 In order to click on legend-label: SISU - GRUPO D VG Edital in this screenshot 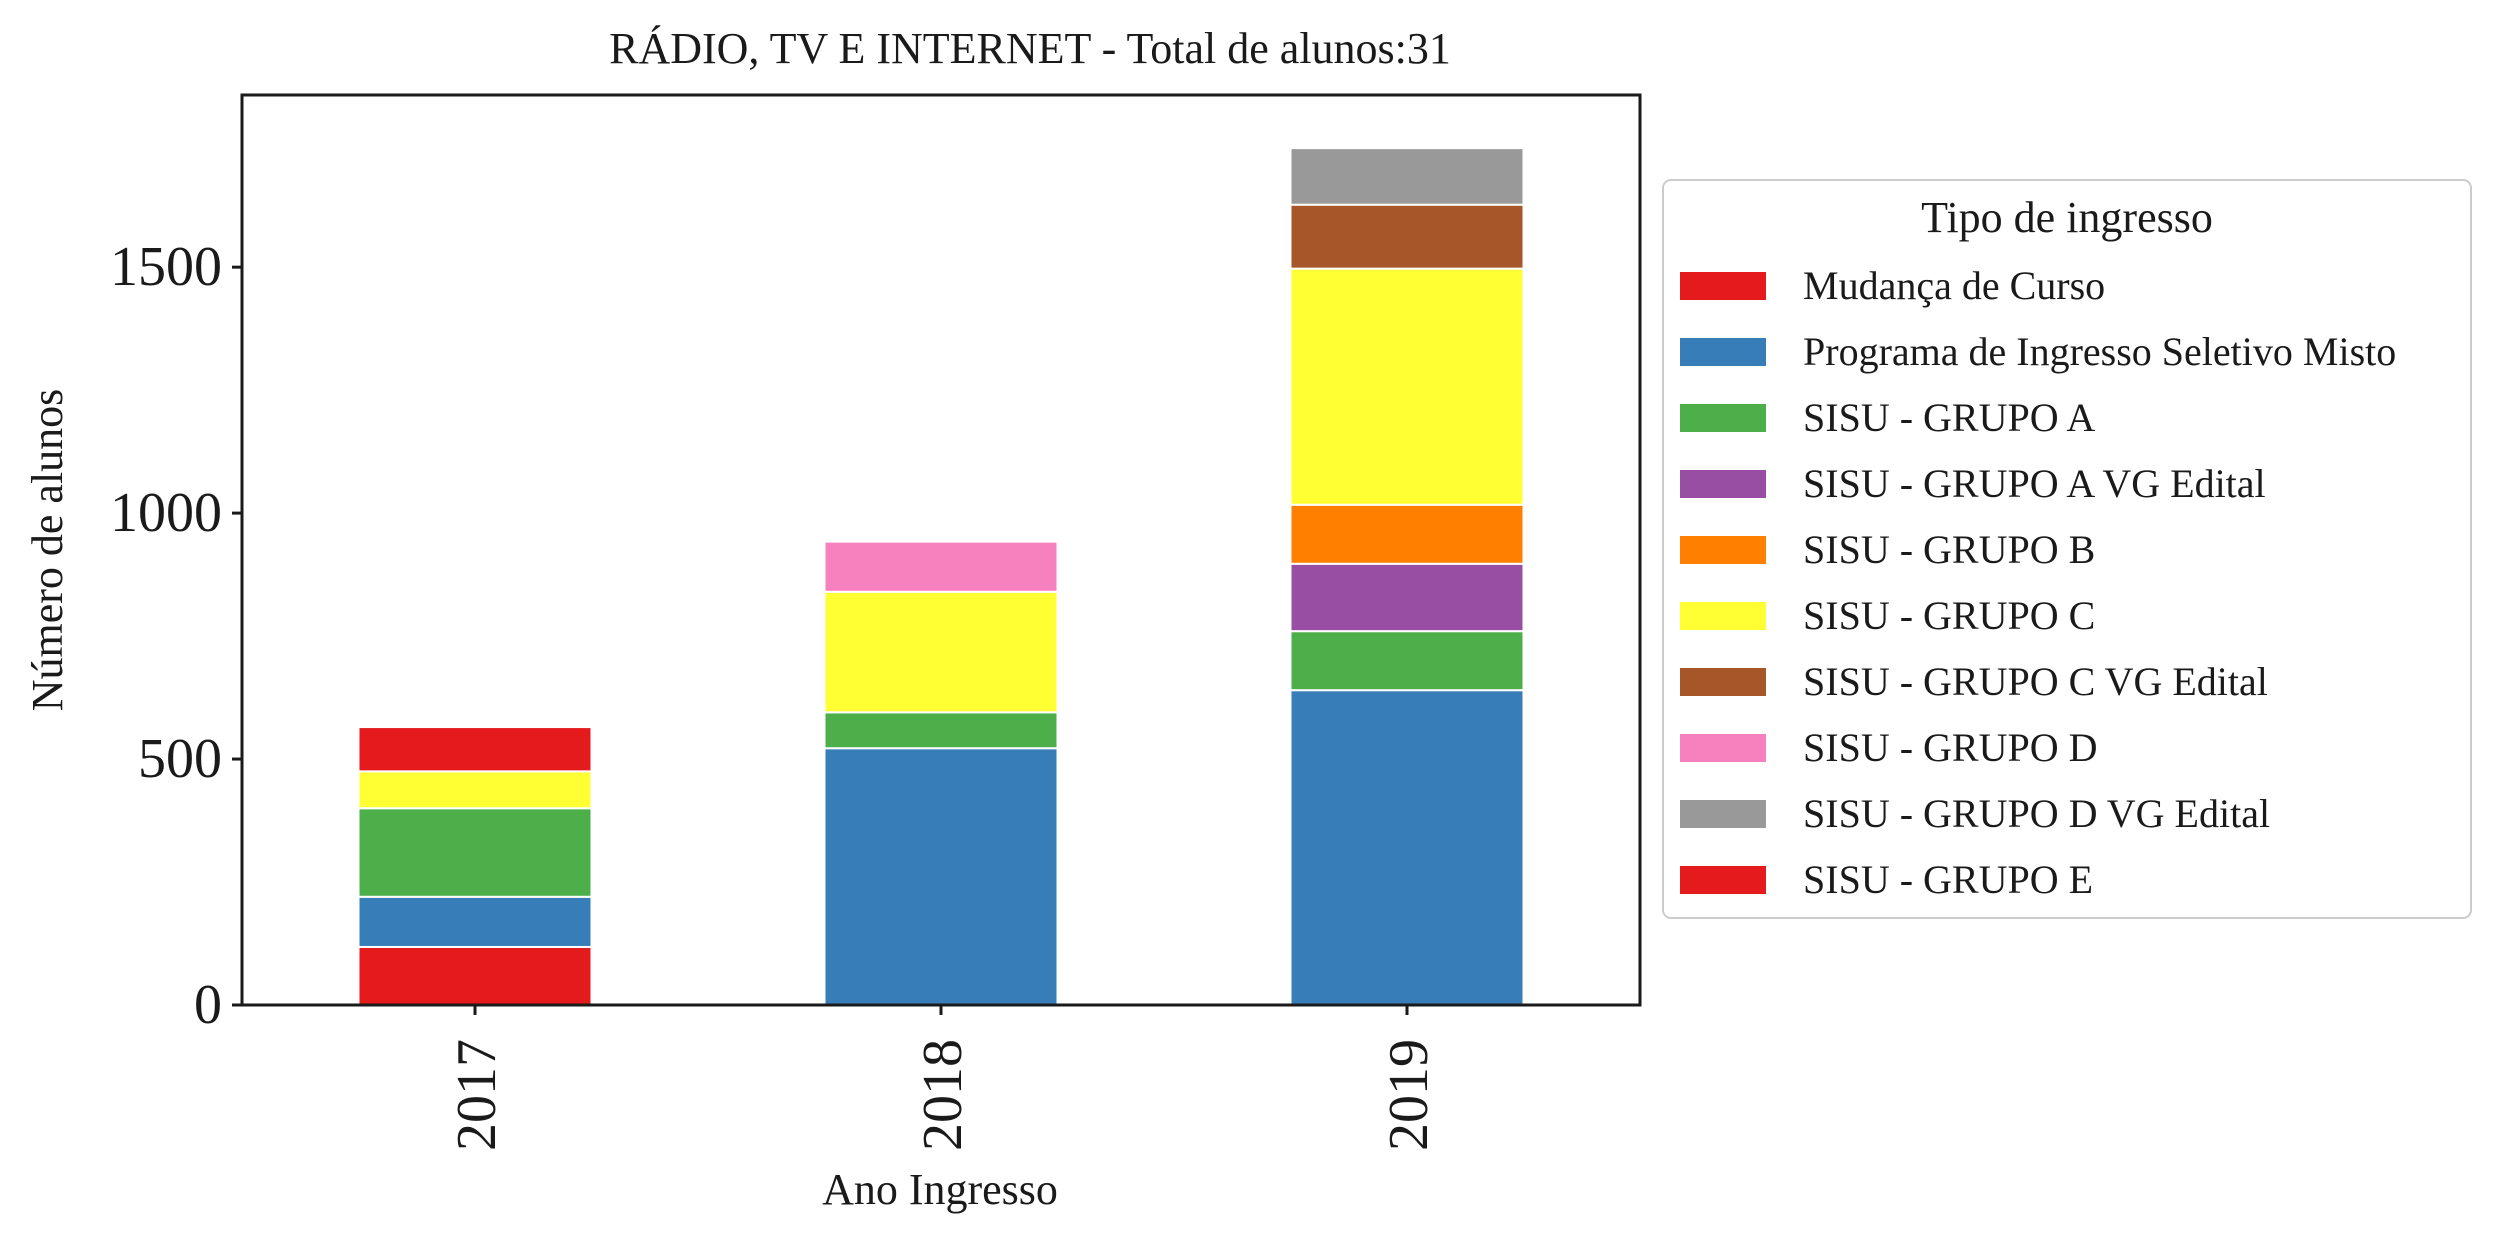, I will do `click(2036, 813)`.